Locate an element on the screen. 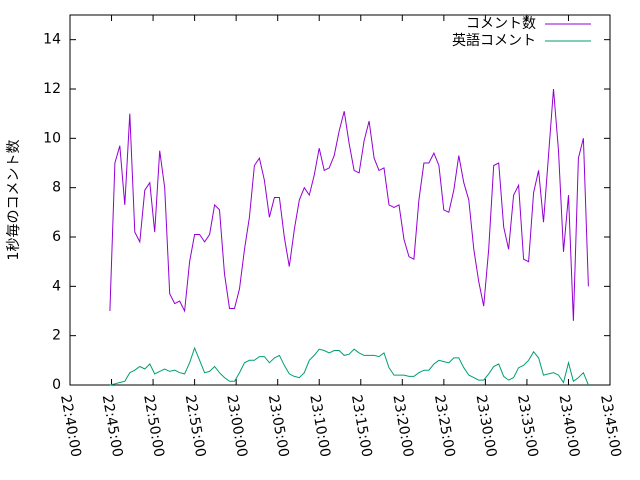 Image resolution: width=640 pixels, height=480 pixels. x-tick-label: 23:45:00 is located at coordinates (610, 426).